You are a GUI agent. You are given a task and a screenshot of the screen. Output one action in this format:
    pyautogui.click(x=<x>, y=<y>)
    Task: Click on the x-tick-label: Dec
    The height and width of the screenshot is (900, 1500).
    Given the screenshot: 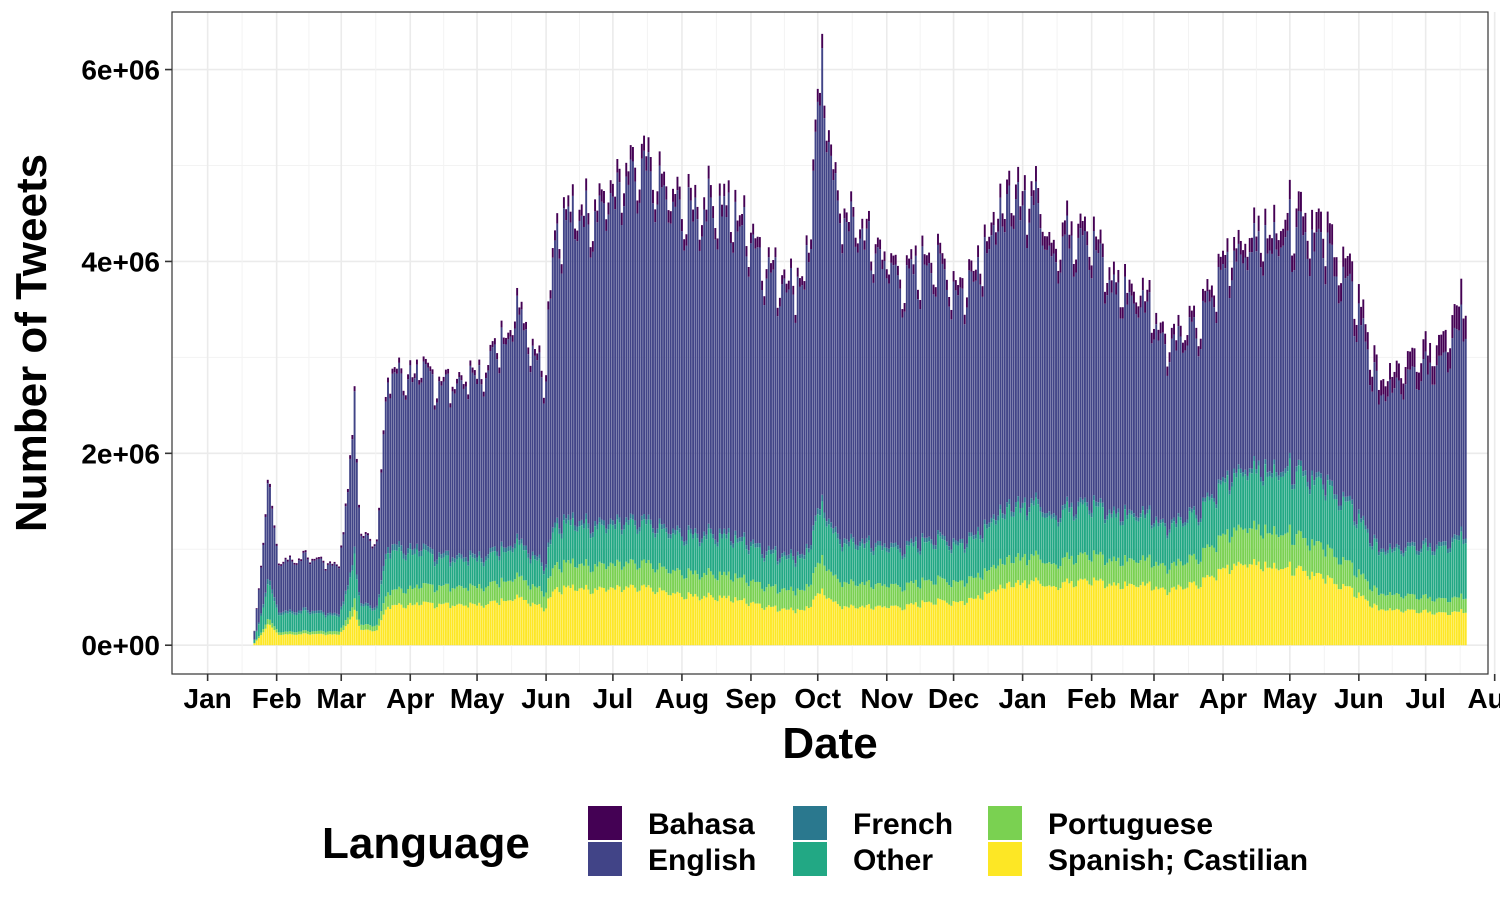 What is the action you would take?
    pyautogui.click(x=953, y=698)
    